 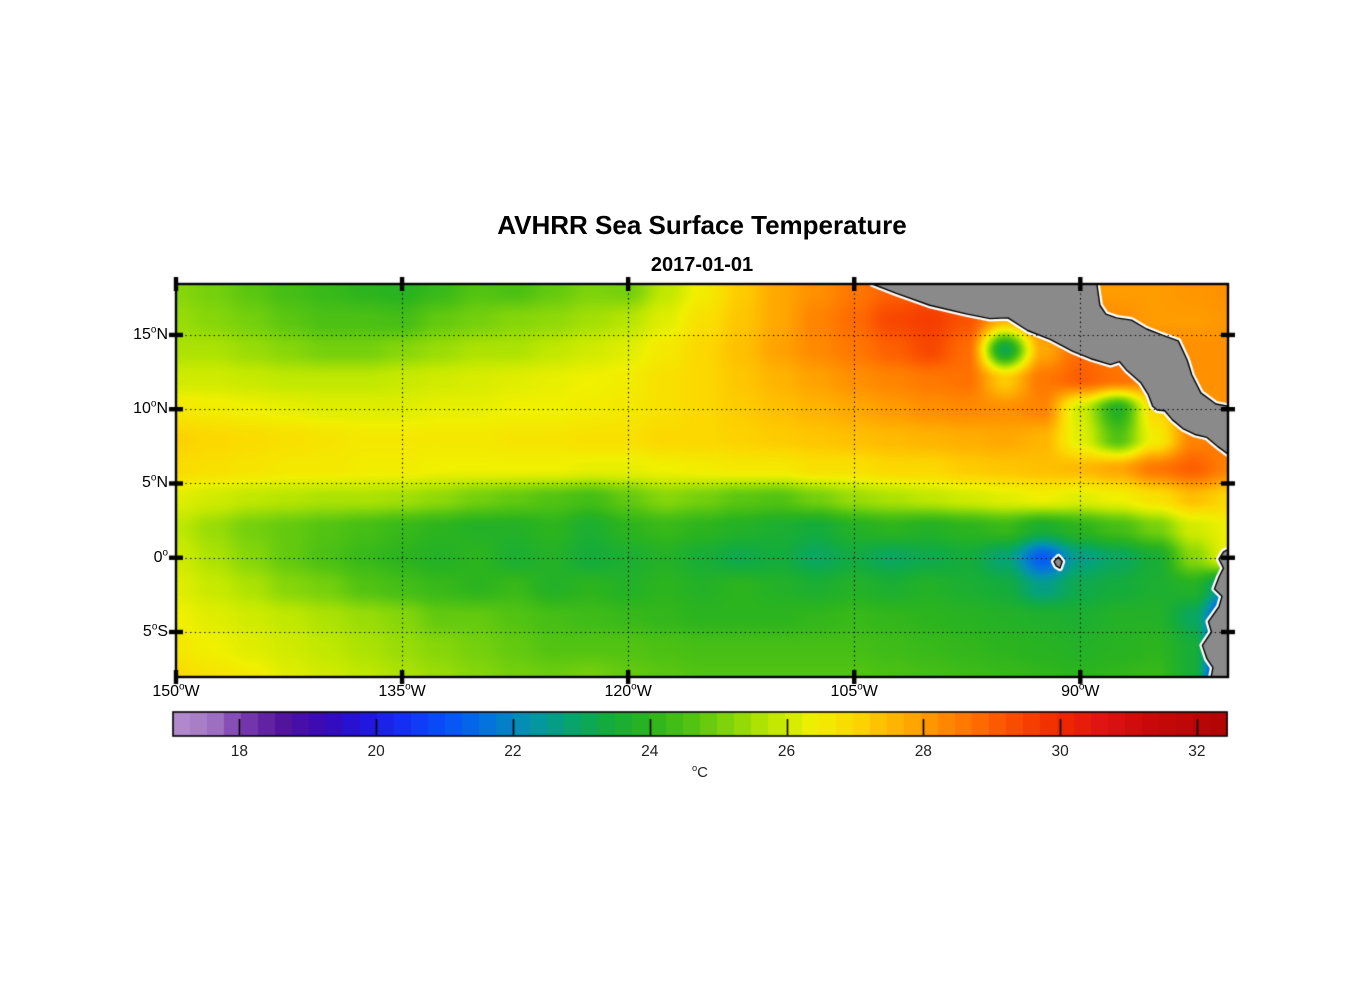 What do you see at coordinates (650, 751) in the screenshot?
I see `colorbar-tick-label: 24` at bounding box center [650, 751].